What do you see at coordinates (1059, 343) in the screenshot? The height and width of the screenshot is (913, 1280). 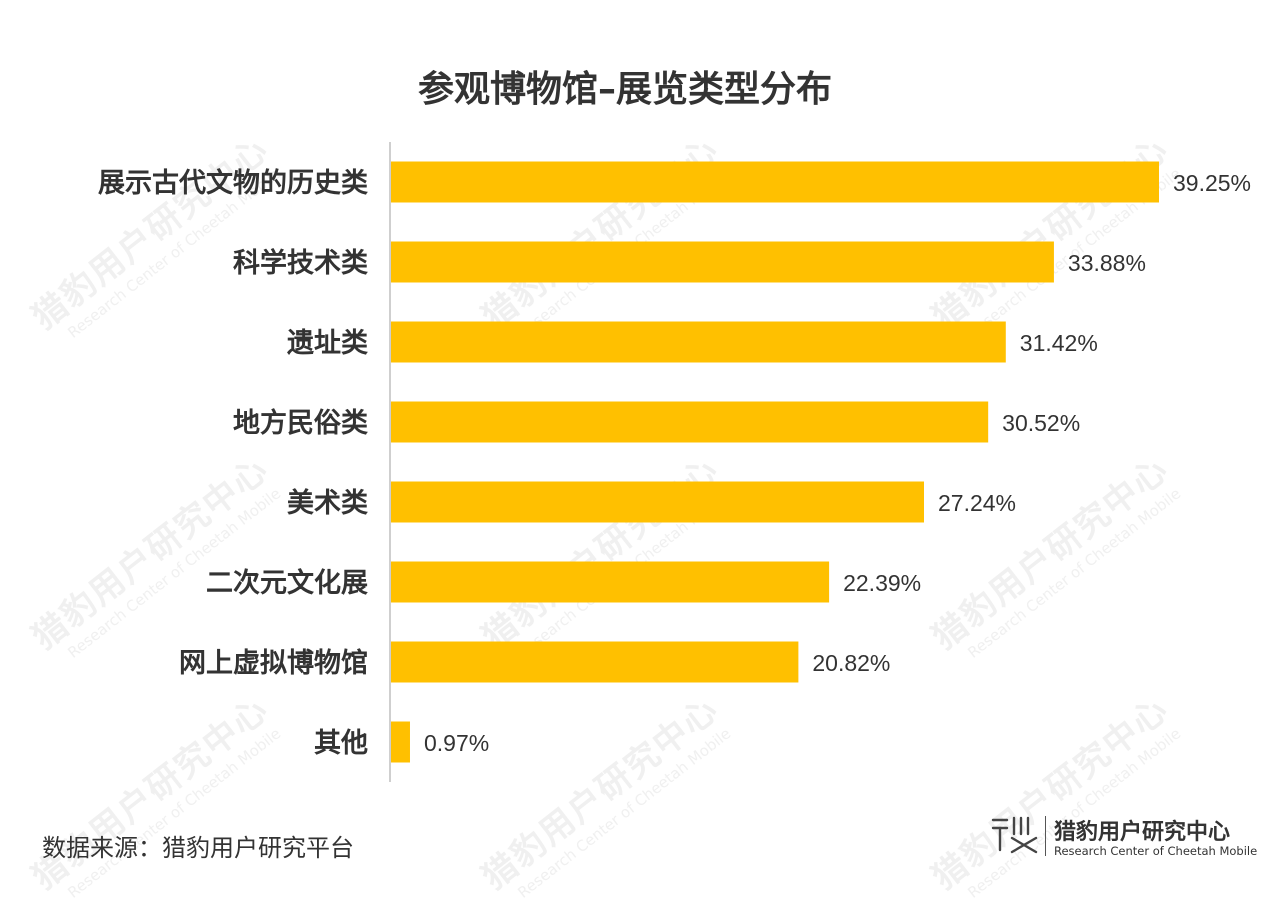 I see `value-label: 31.42%` at bounding box center [1059, 343].